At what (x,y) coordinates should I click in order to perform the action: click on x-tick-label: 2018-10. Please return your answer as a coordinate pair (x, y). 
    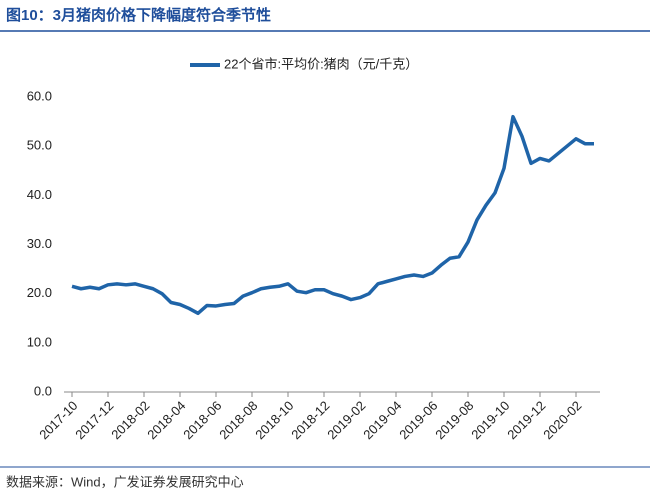
    Looking at the image, I should click on (274, 420).